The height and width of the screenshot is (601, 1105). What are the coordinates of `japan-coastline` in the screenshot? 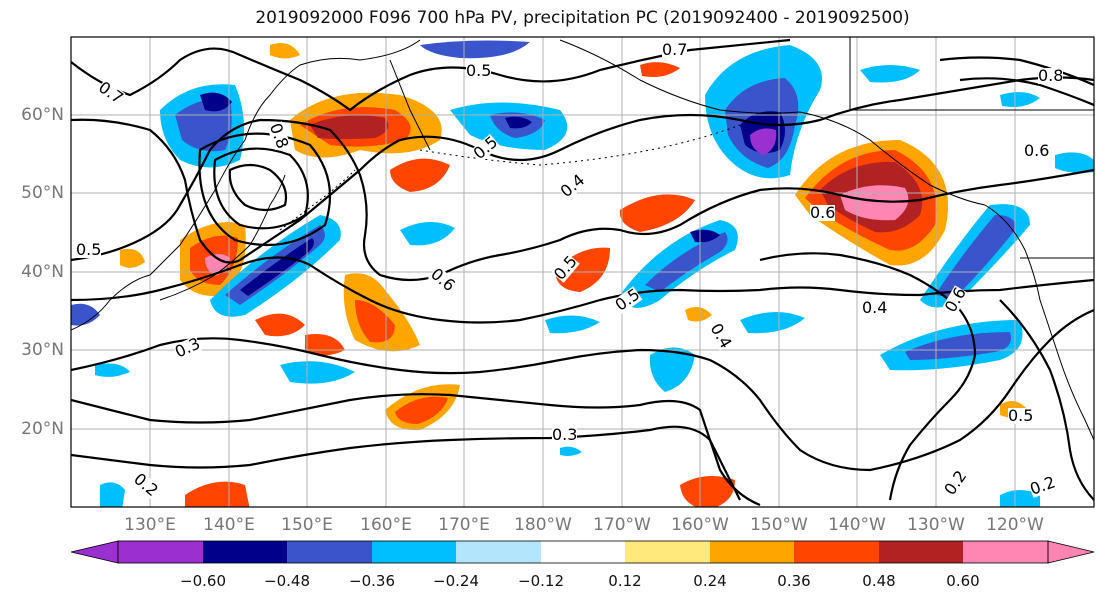 It's located at (222, 237).